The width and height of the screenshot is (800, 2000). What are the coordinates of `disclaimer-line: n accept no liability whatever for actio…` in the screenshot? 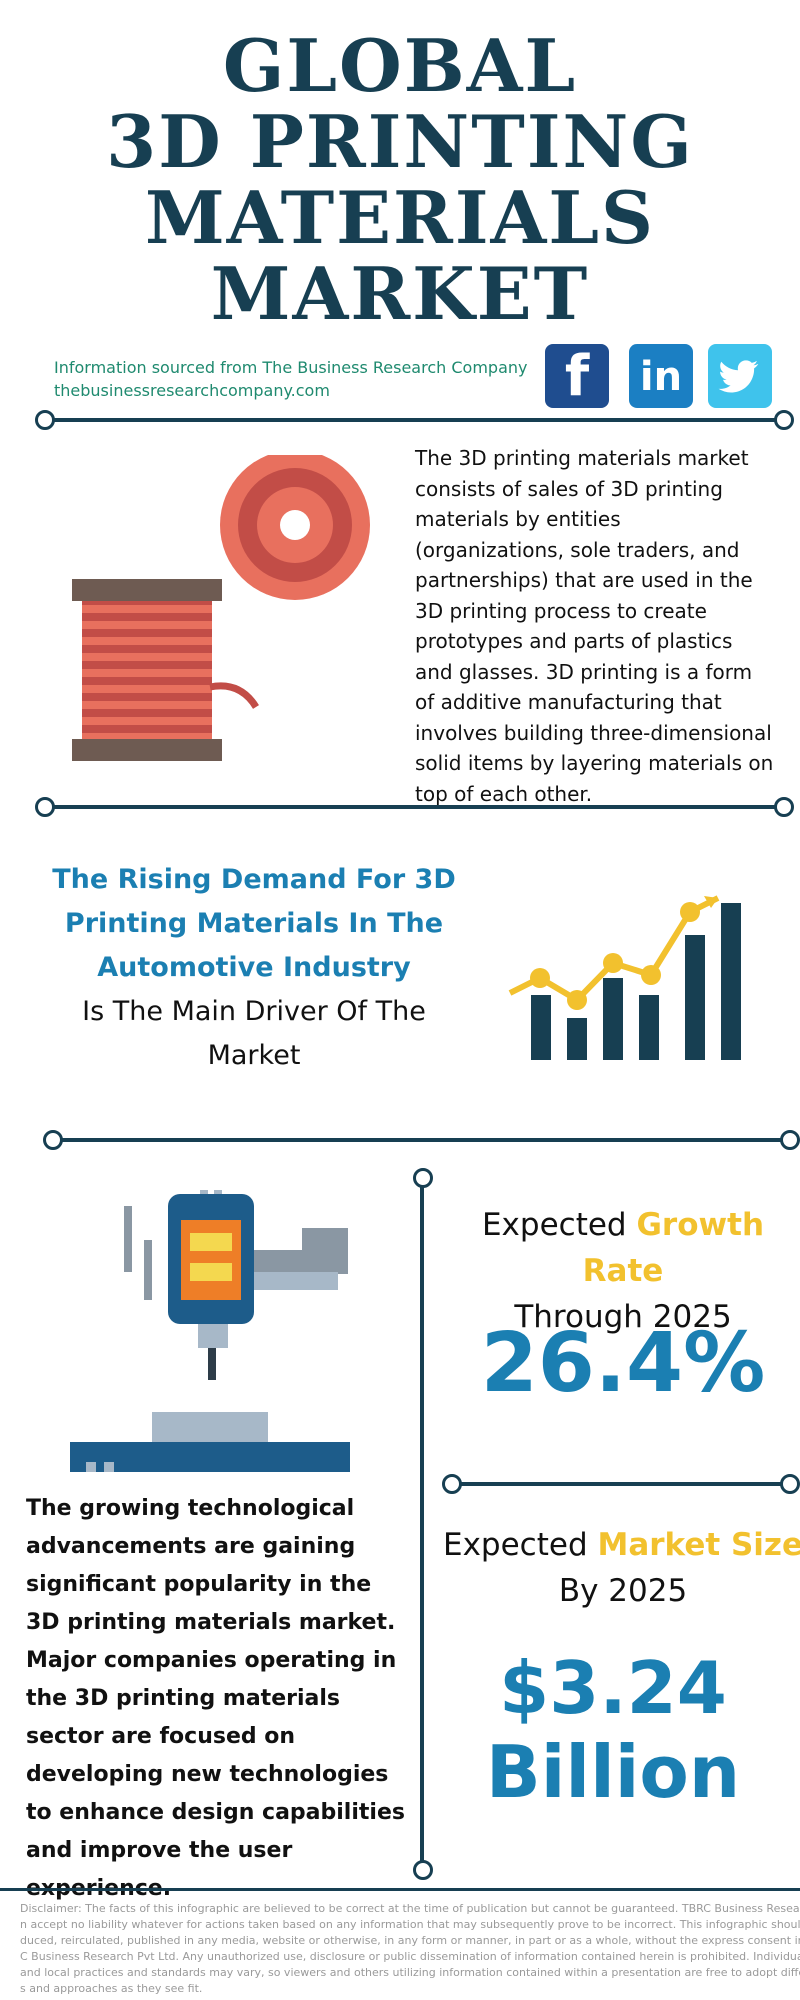 It's located at (410, 1924).